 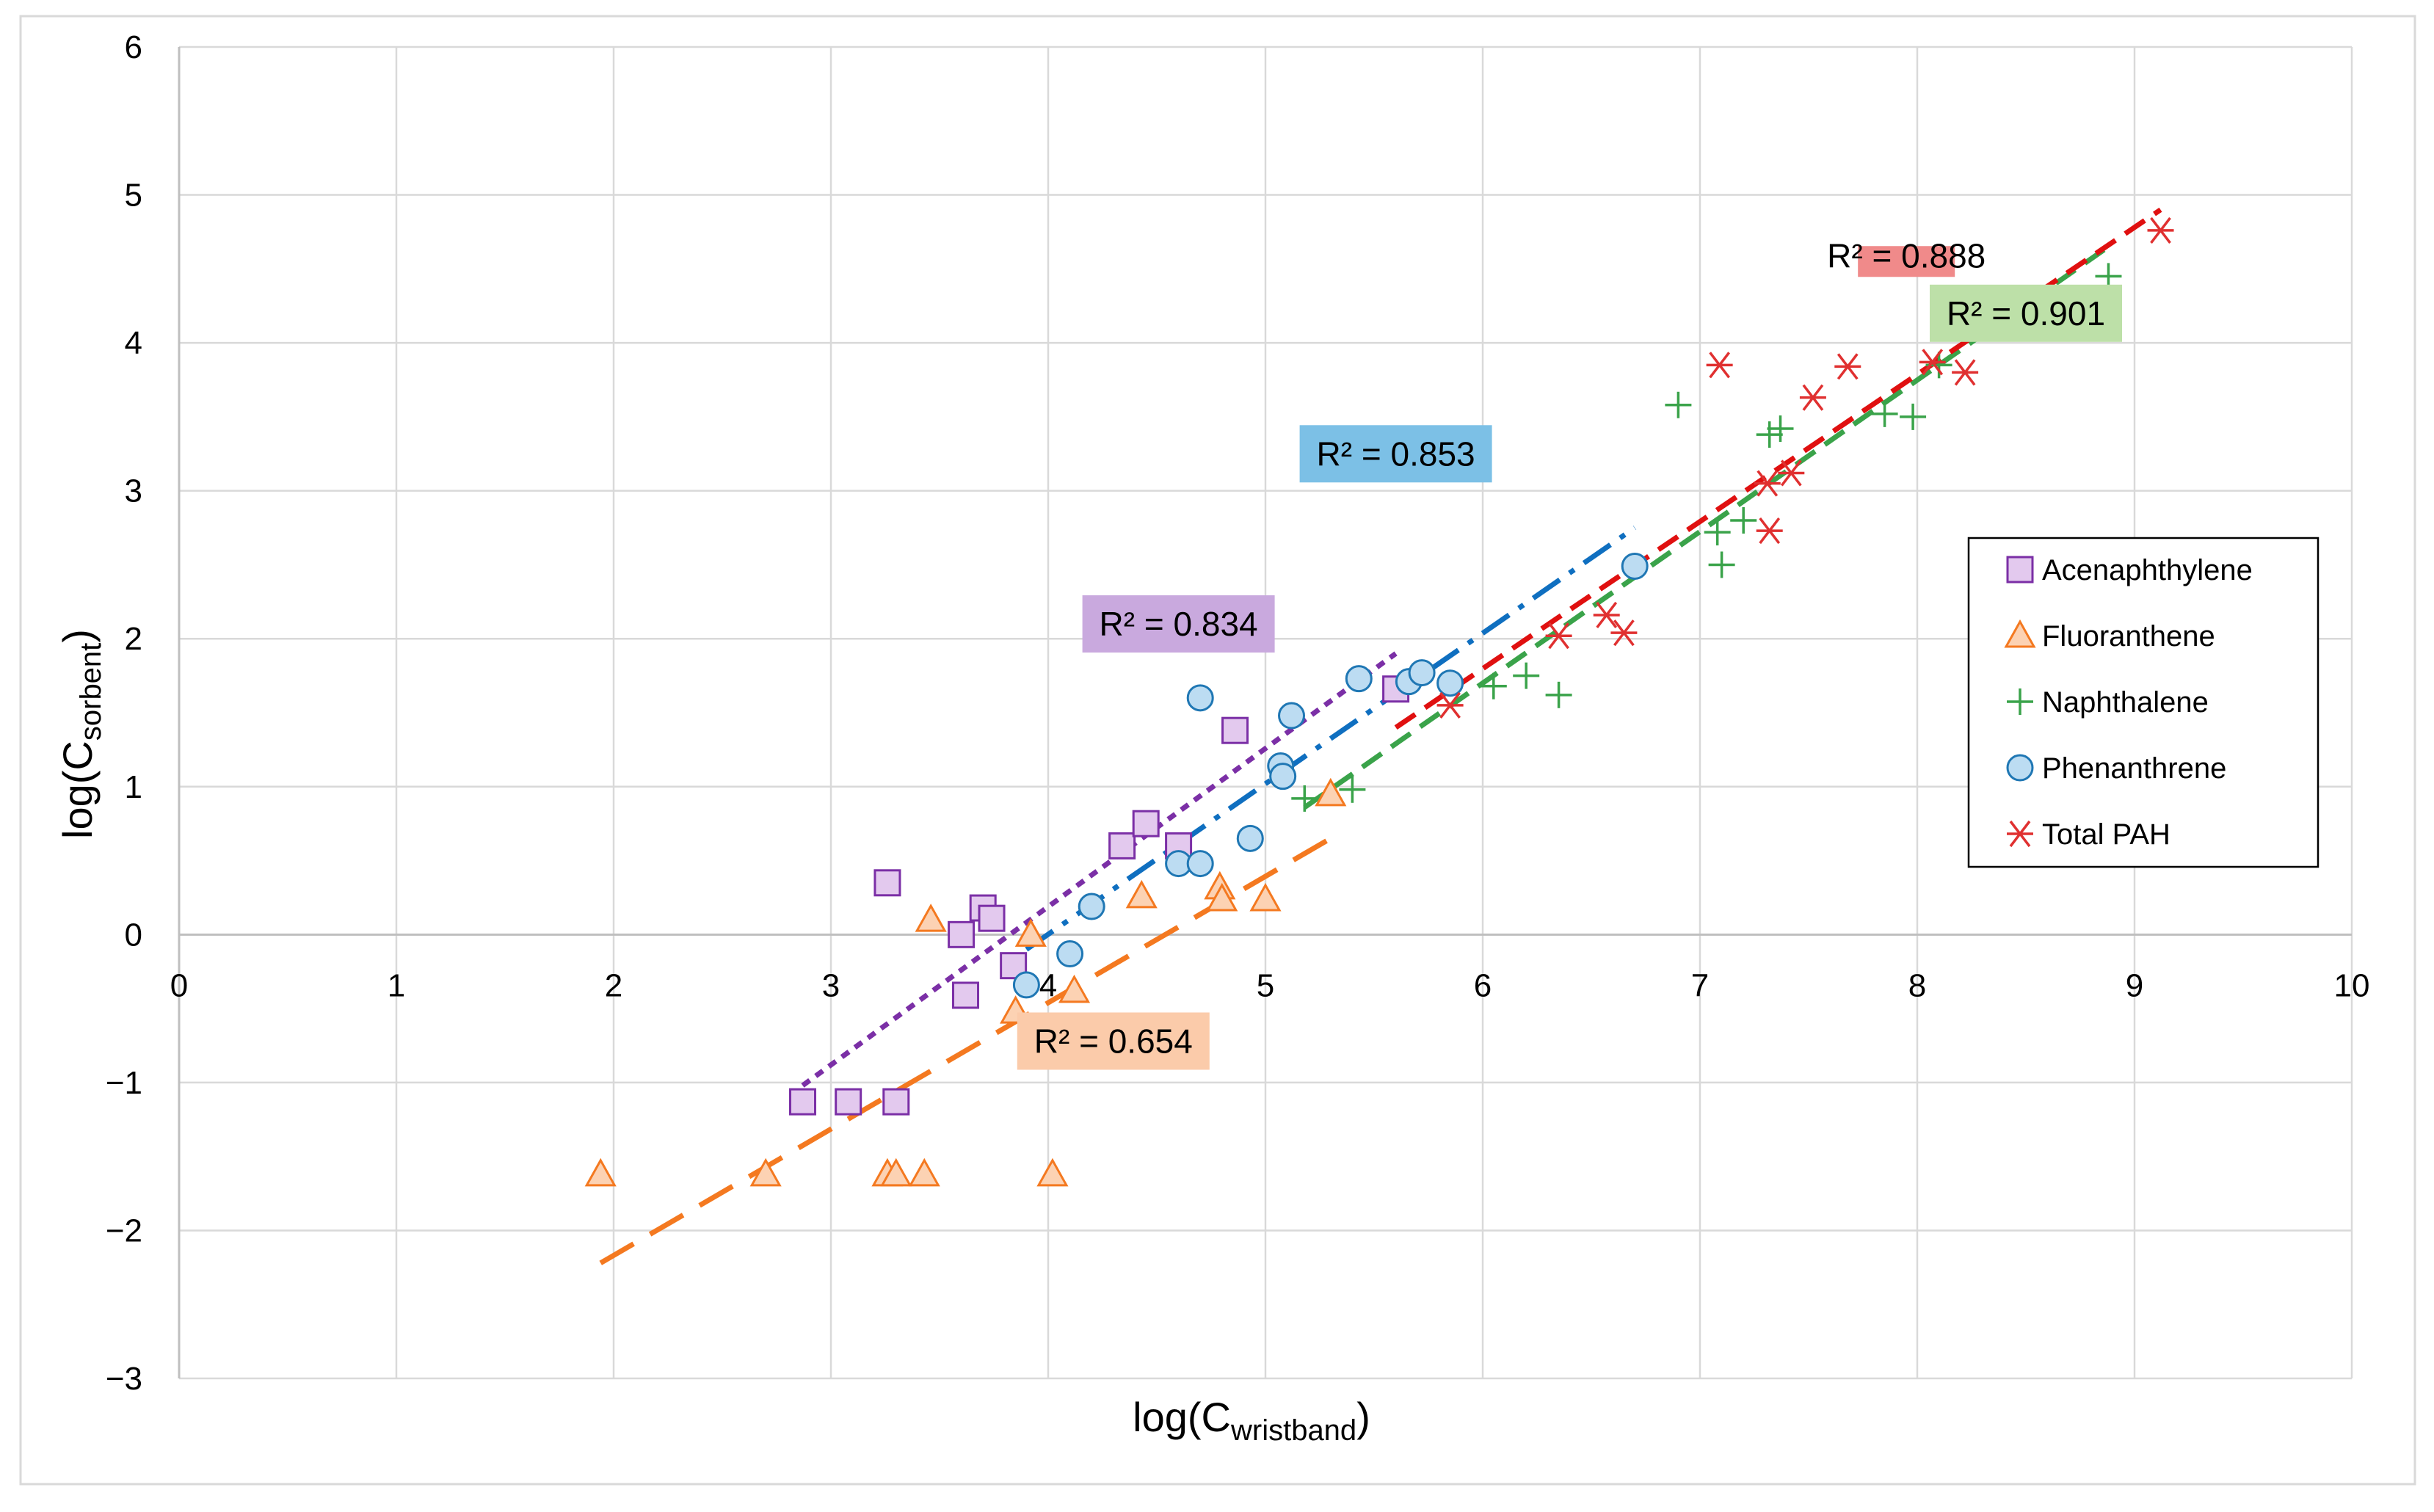 What do you see at coordinates (1179, 624) in the screenshot?
I see `r2-label: R² = 0.834` at bounding box center [1179, 624].